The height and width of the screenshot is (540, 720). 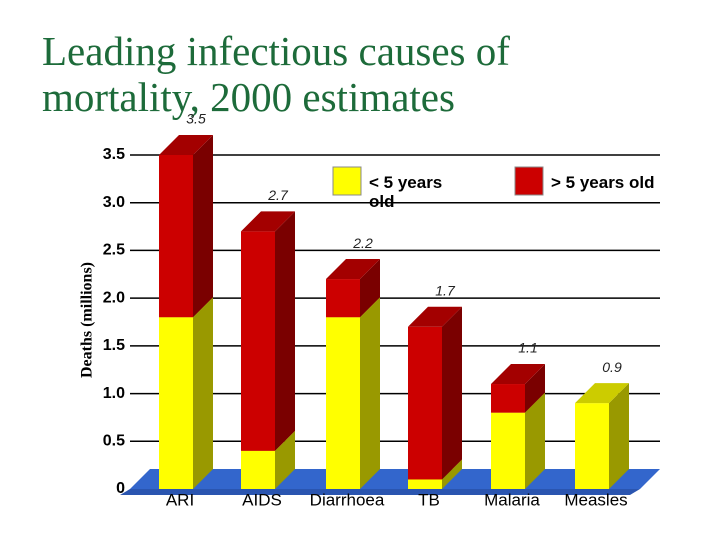 What do you see at coordinates (527, 348) in the screenshot?
I see `total-label: 1.1` at bounding box center [527, 348].